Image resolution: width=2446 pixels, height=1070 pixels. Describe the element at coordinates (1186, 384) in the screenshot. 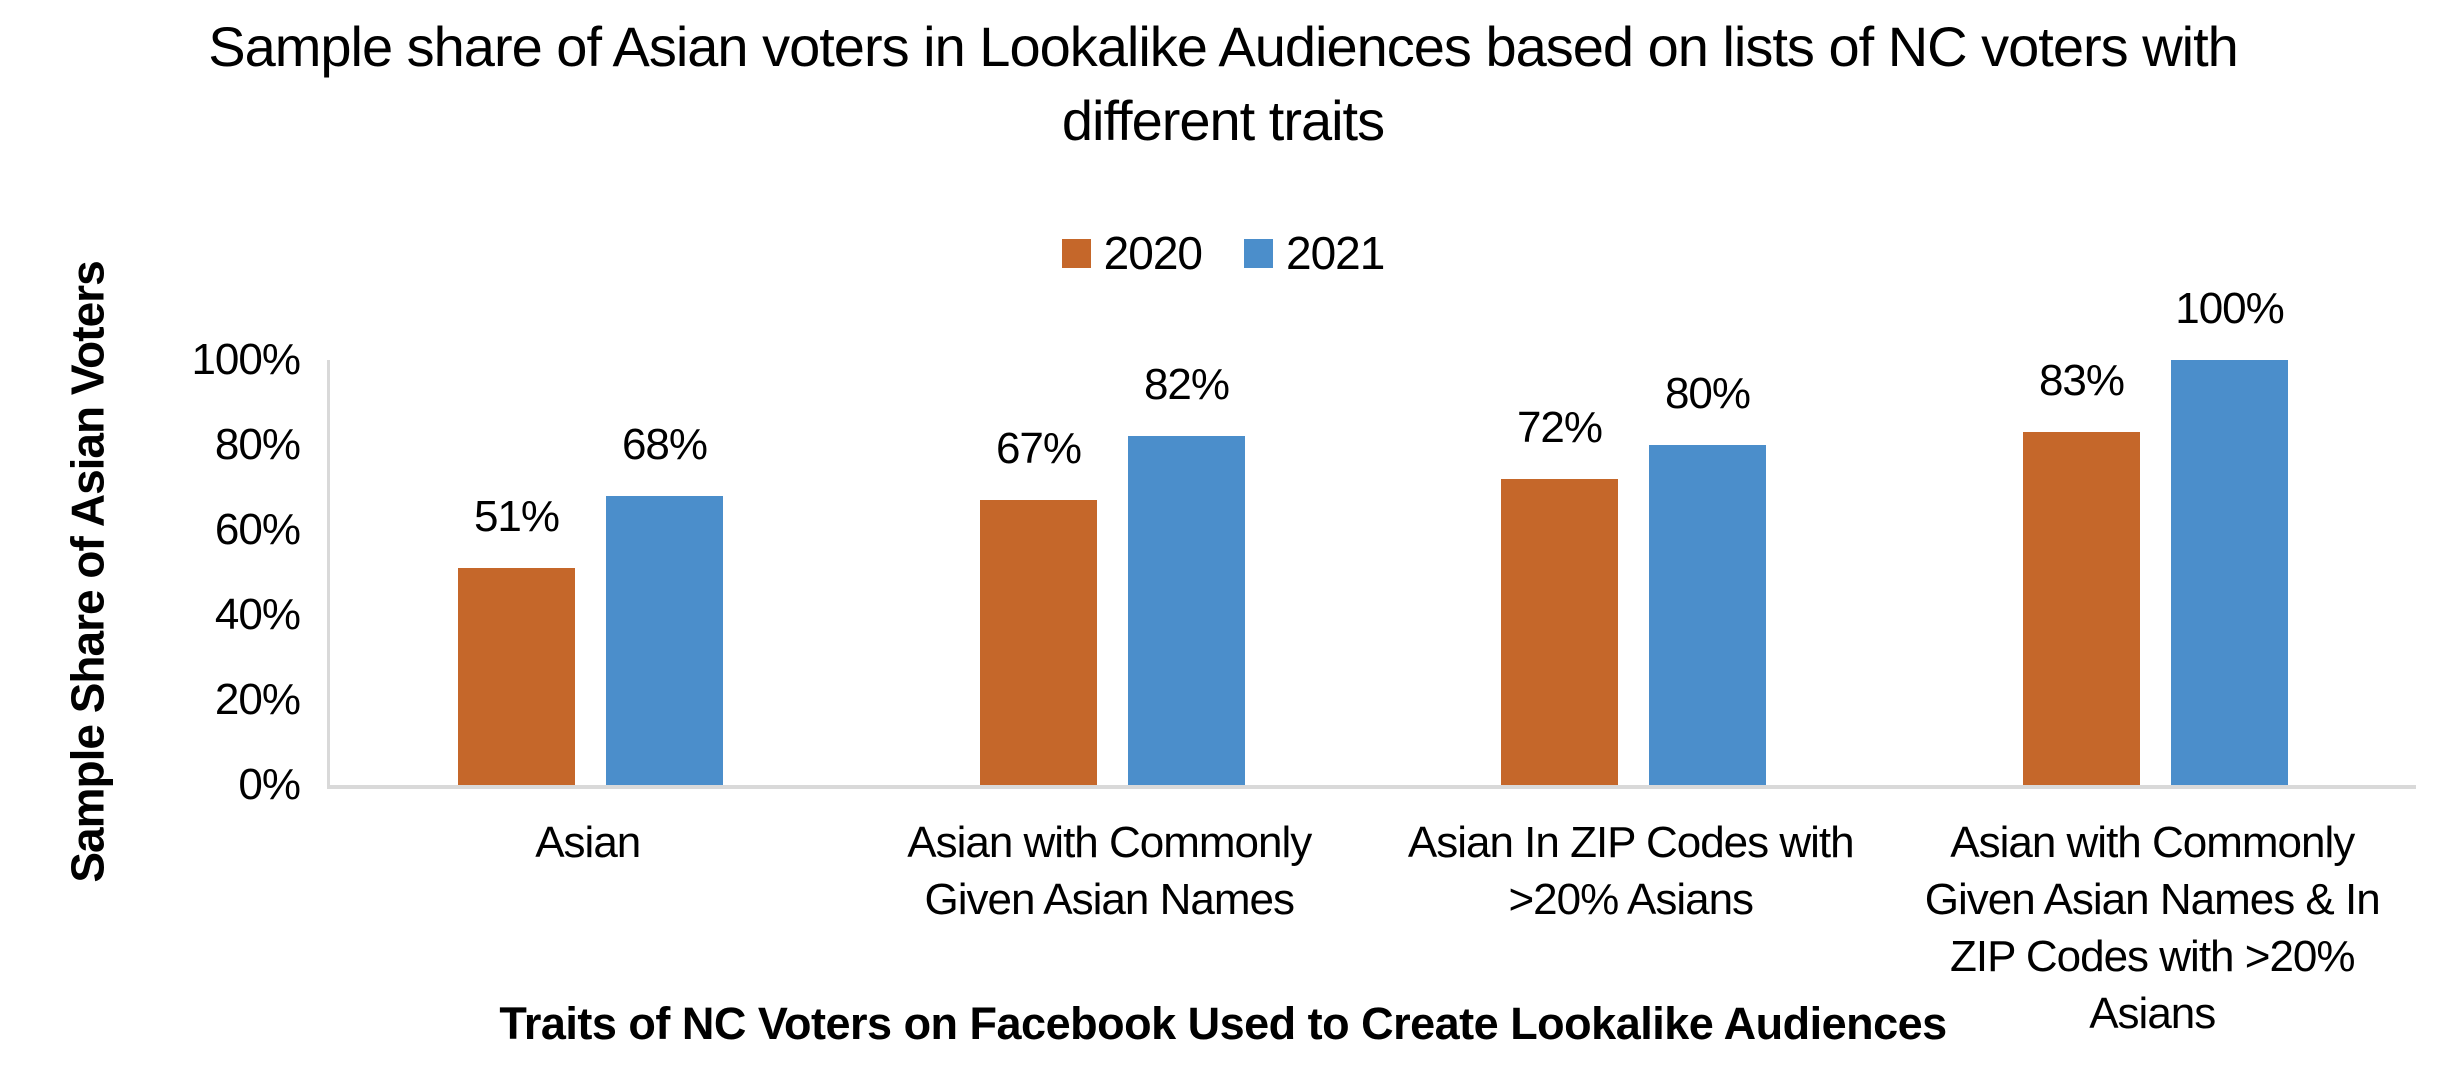

I see `bar-value-label: 82%` at that location.